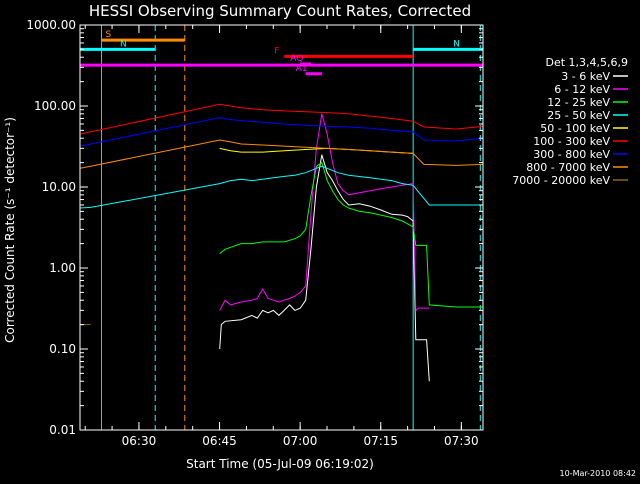 The image size is (640, 484). Describe the element at coordinates (561, 180) in the screenshot. I see `legend-label-8: 7000 - 20000 keV` at that location.